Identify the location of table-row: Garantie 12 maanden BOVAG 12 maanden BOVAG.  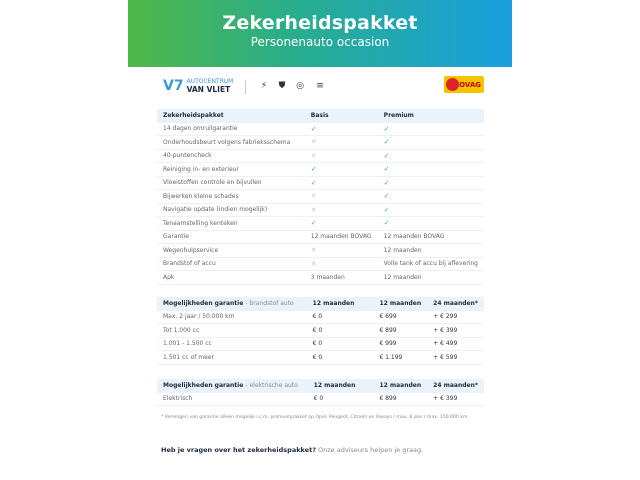
(320, 237).